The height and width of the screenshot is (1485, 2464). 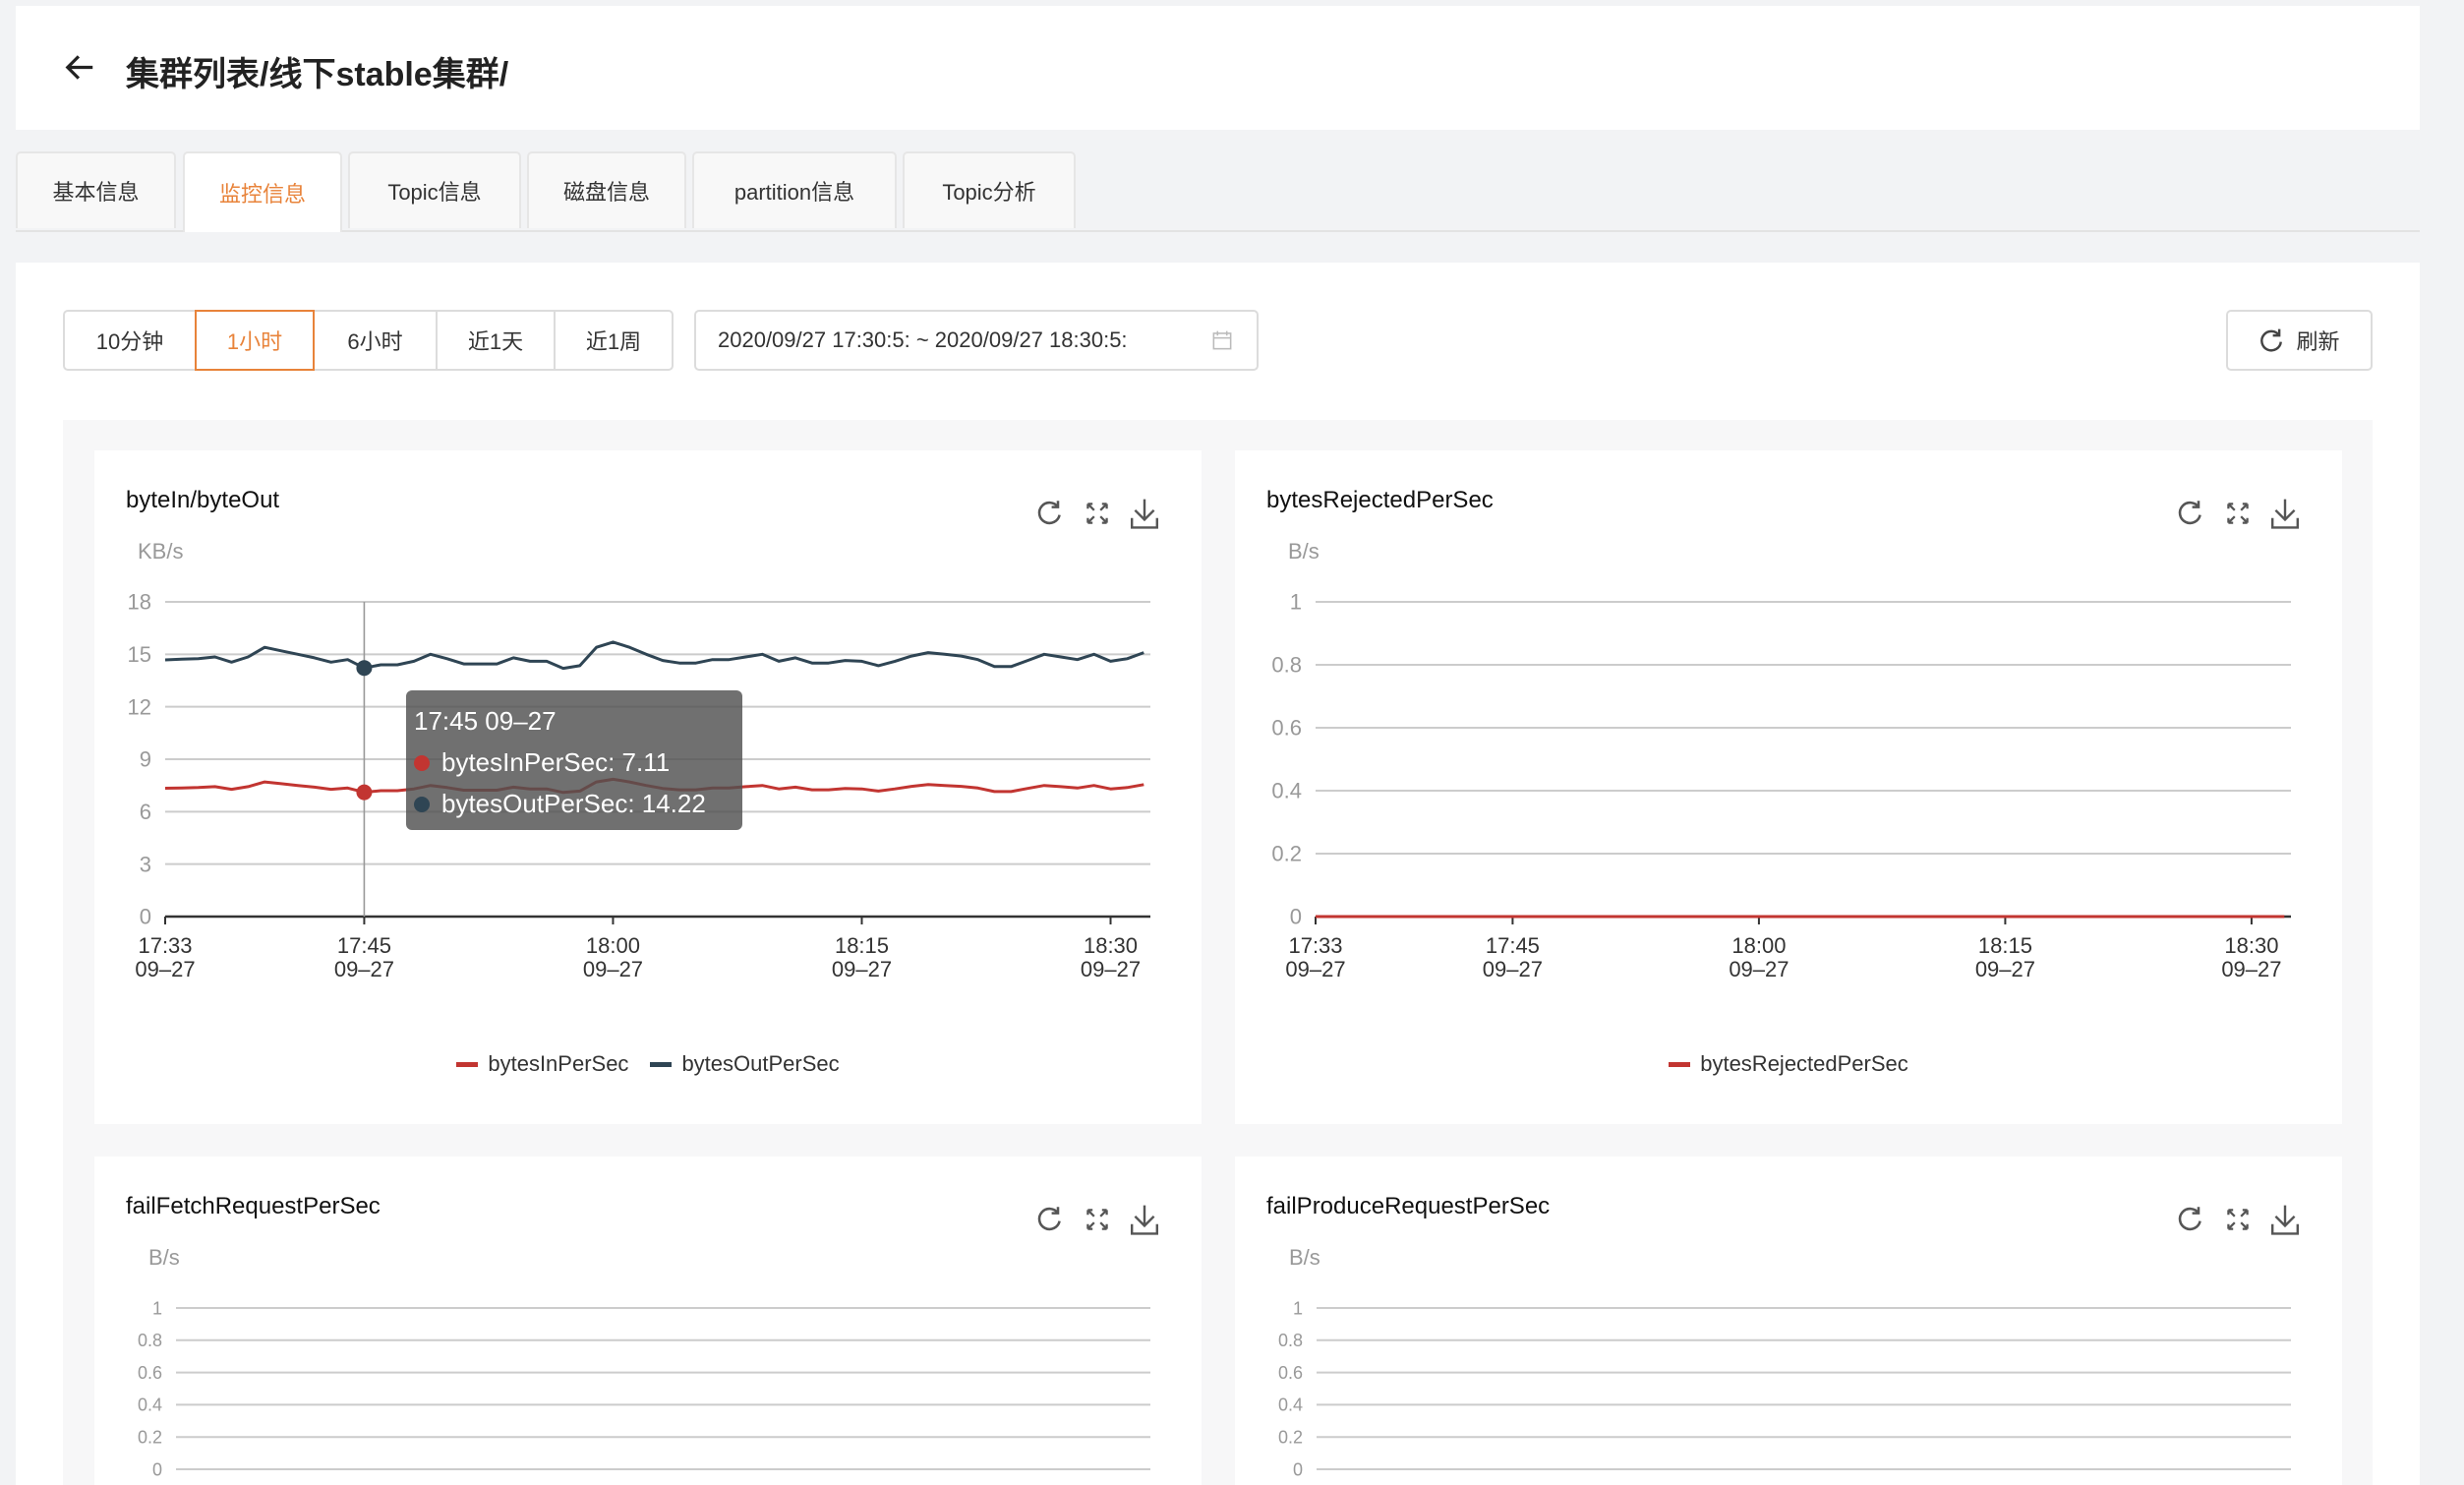 What do you see at coordinates (364, 793) in the screenshot?
I see `series-point-bytesInPerSec` at bounding box center [364, 793].